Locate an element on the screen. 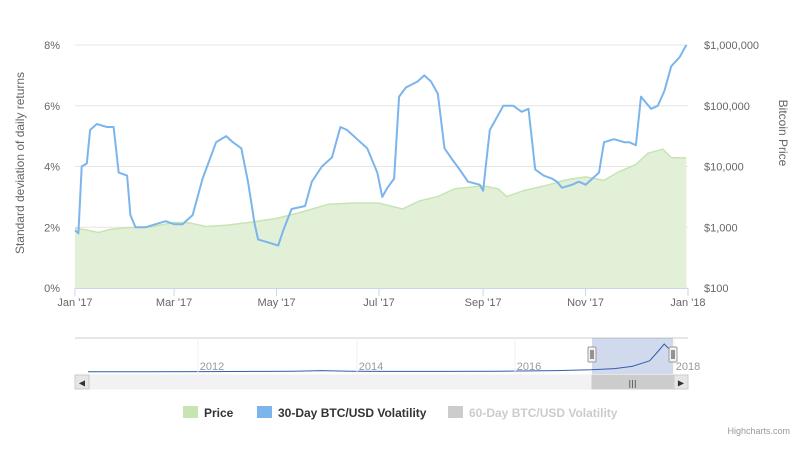  price-line is located at coordinates (380, 191).